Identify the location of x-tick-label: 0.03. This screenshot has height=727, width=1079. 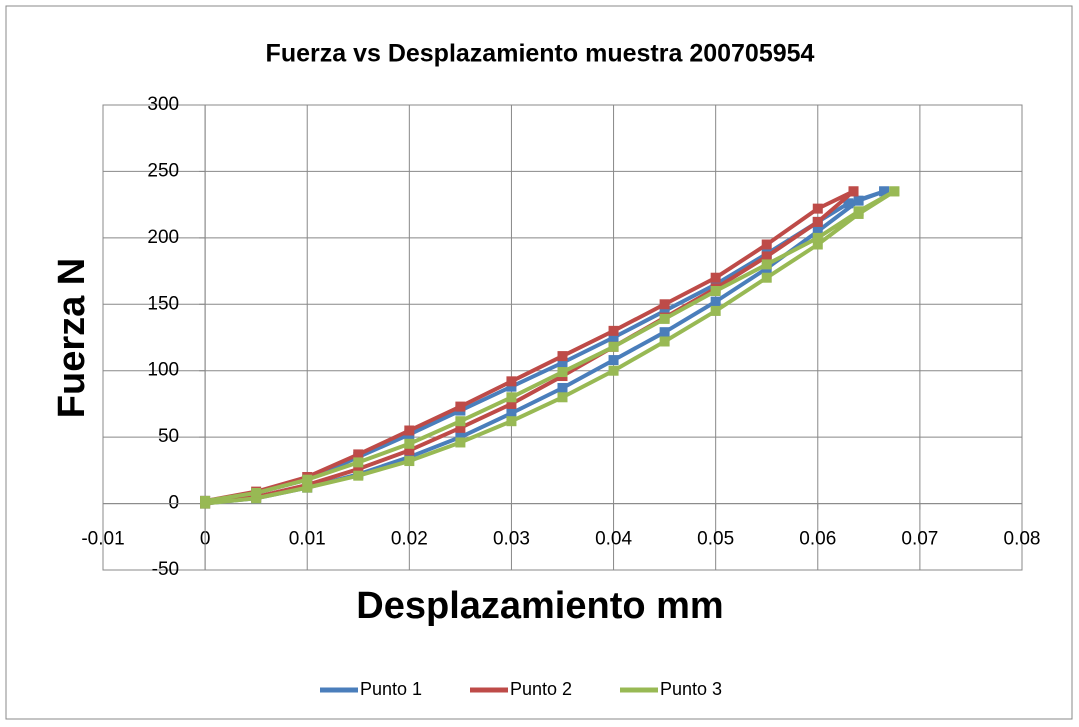
(511, 539).